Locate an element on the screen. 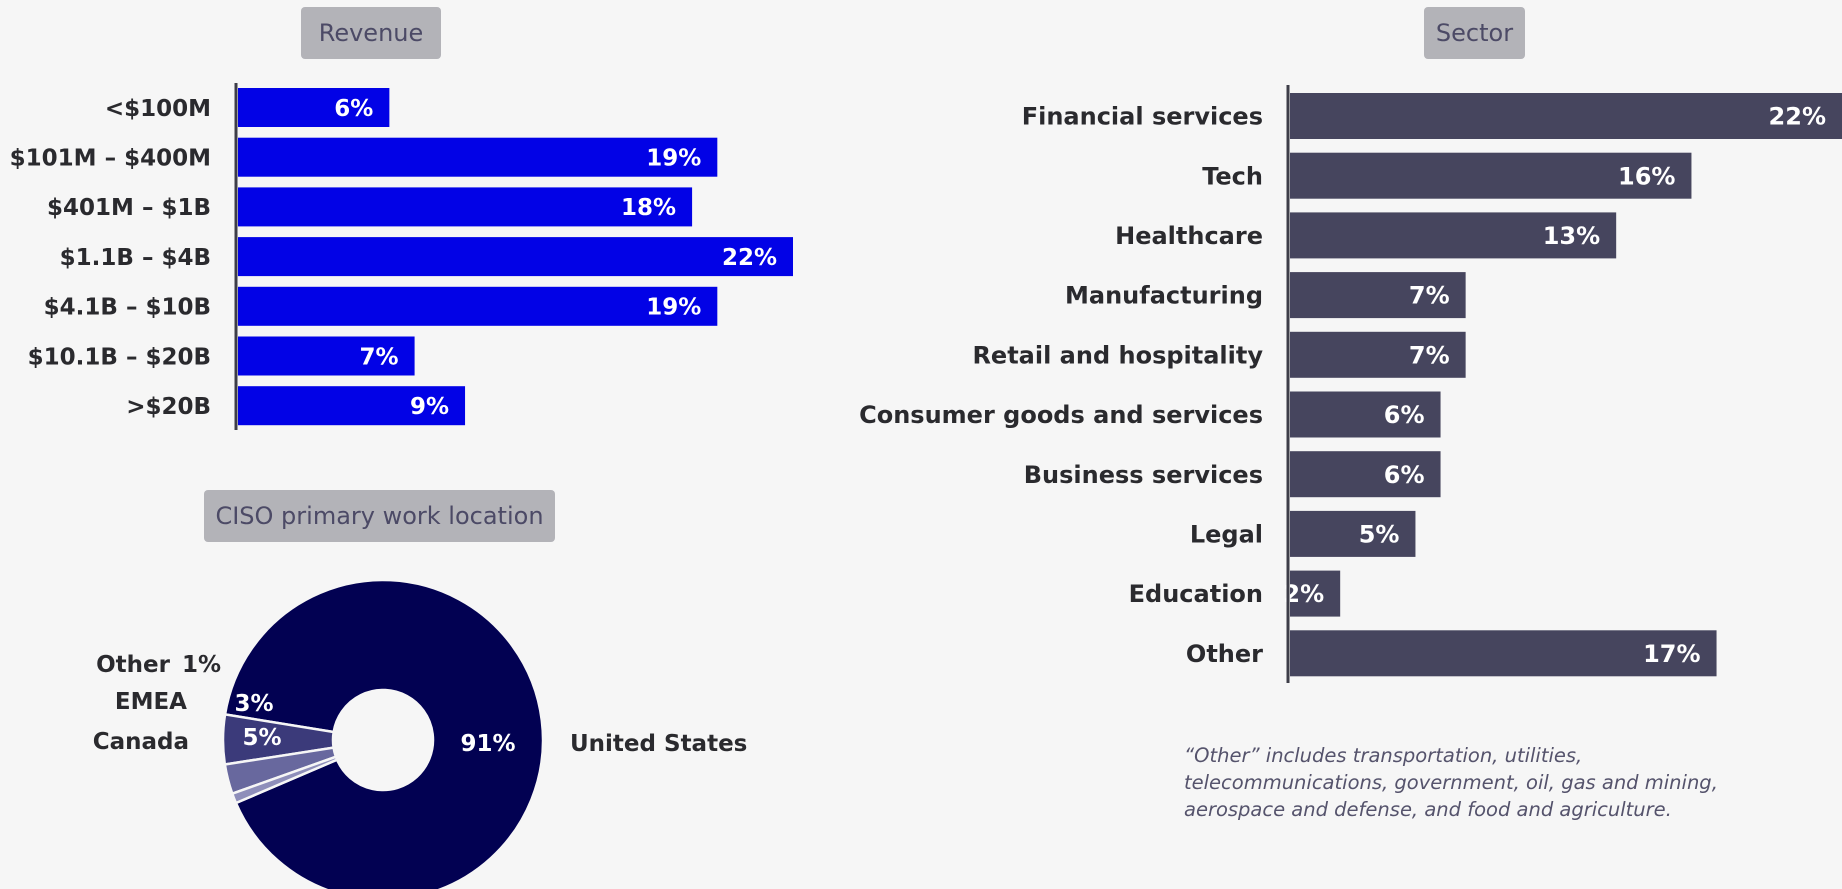 The width and height of the screenshot is (1842, 889). pie-label-united-states: United States is located at coordinates (658, 744).